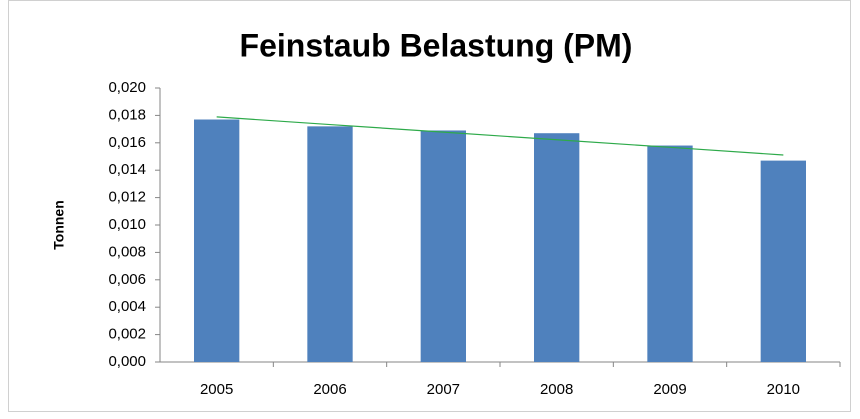 Image resolution: width=860 pixels, height=419 pixels. I want to click on y-axis-label: Tonnen, so click(59, 225).